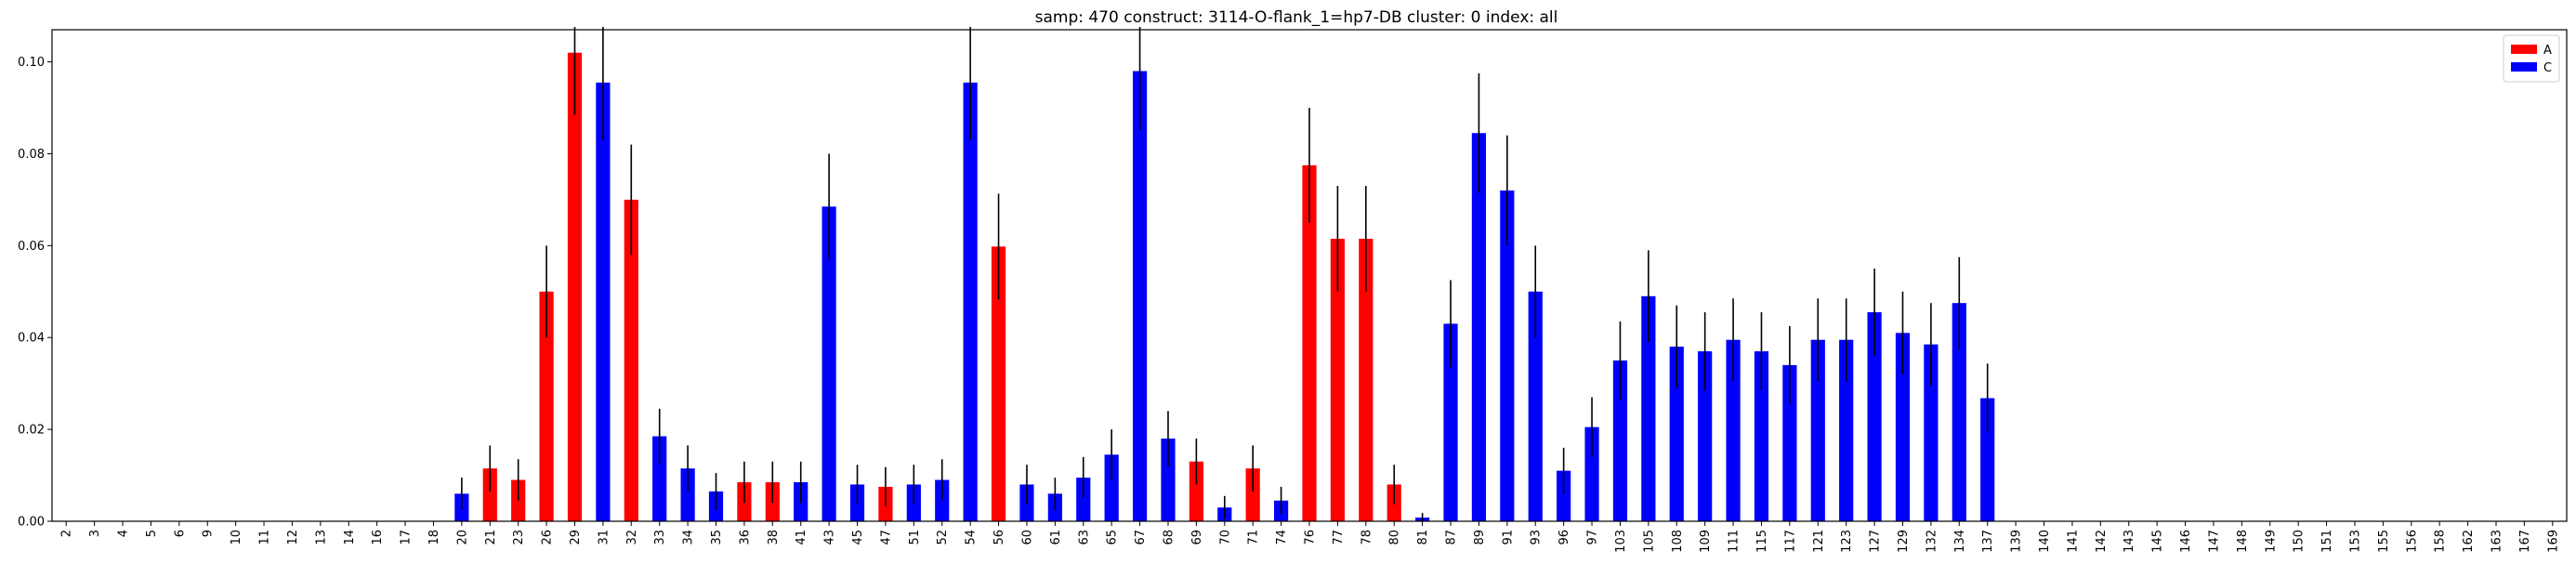  I want to click on x-tick-label: 129, so click(1904, 541).